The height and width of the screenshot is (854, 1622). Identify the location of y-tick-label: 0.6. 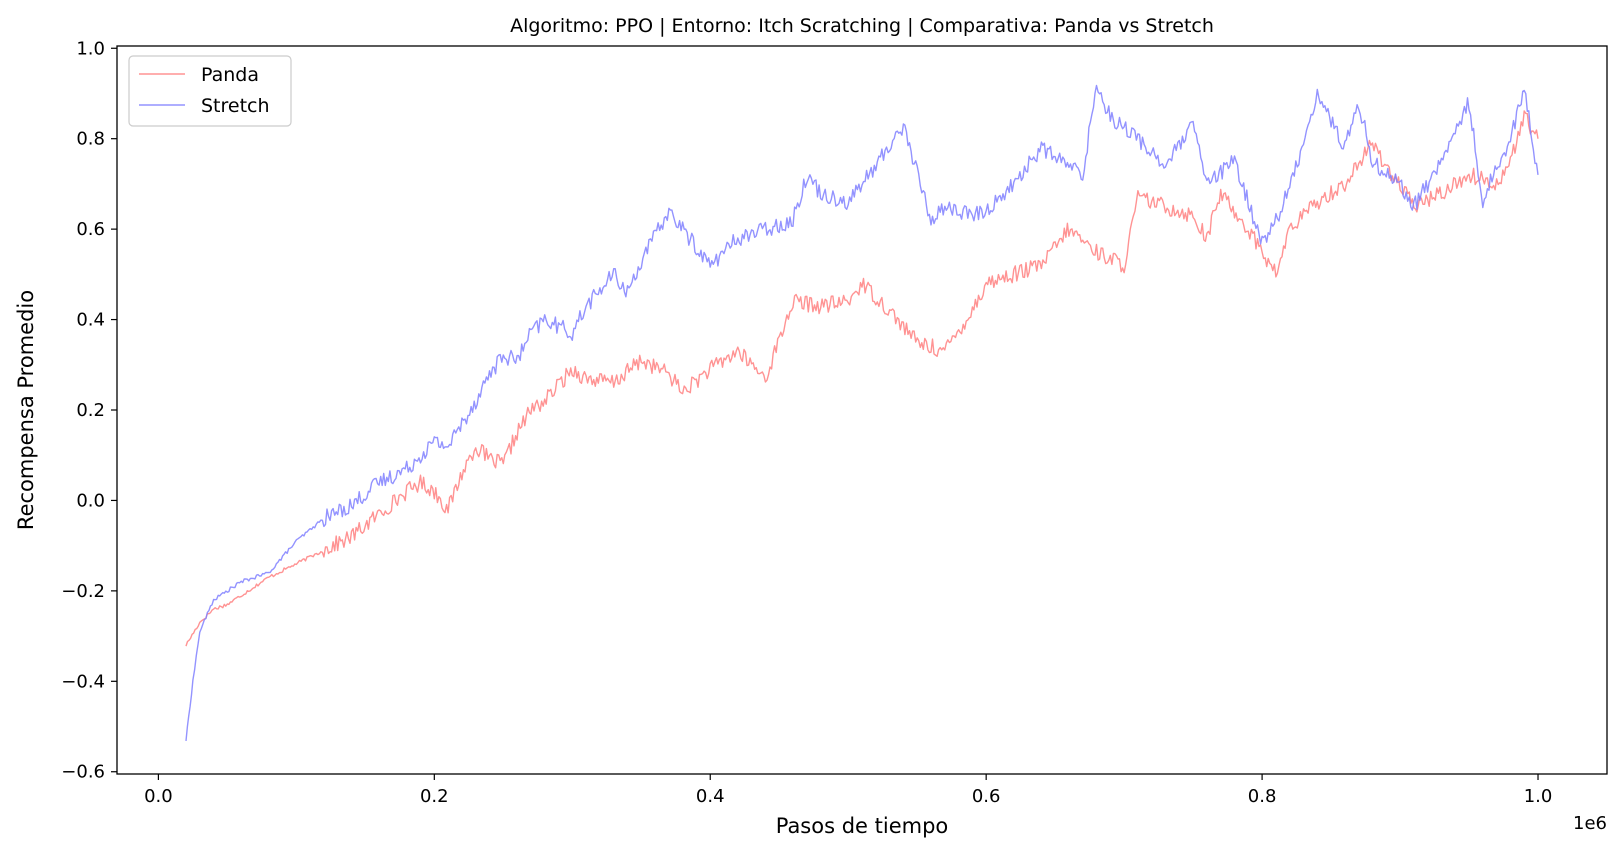
(90, 229).